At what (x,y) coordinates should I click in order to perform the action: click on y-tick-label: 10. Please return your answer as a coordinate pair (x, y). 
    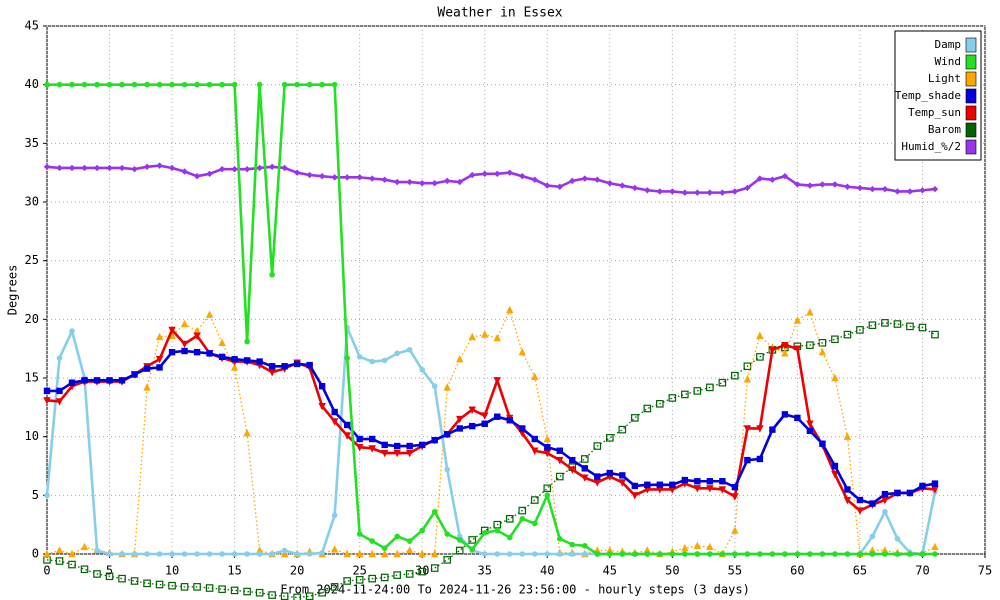
    Looking at the image, I should click on (32, 436).